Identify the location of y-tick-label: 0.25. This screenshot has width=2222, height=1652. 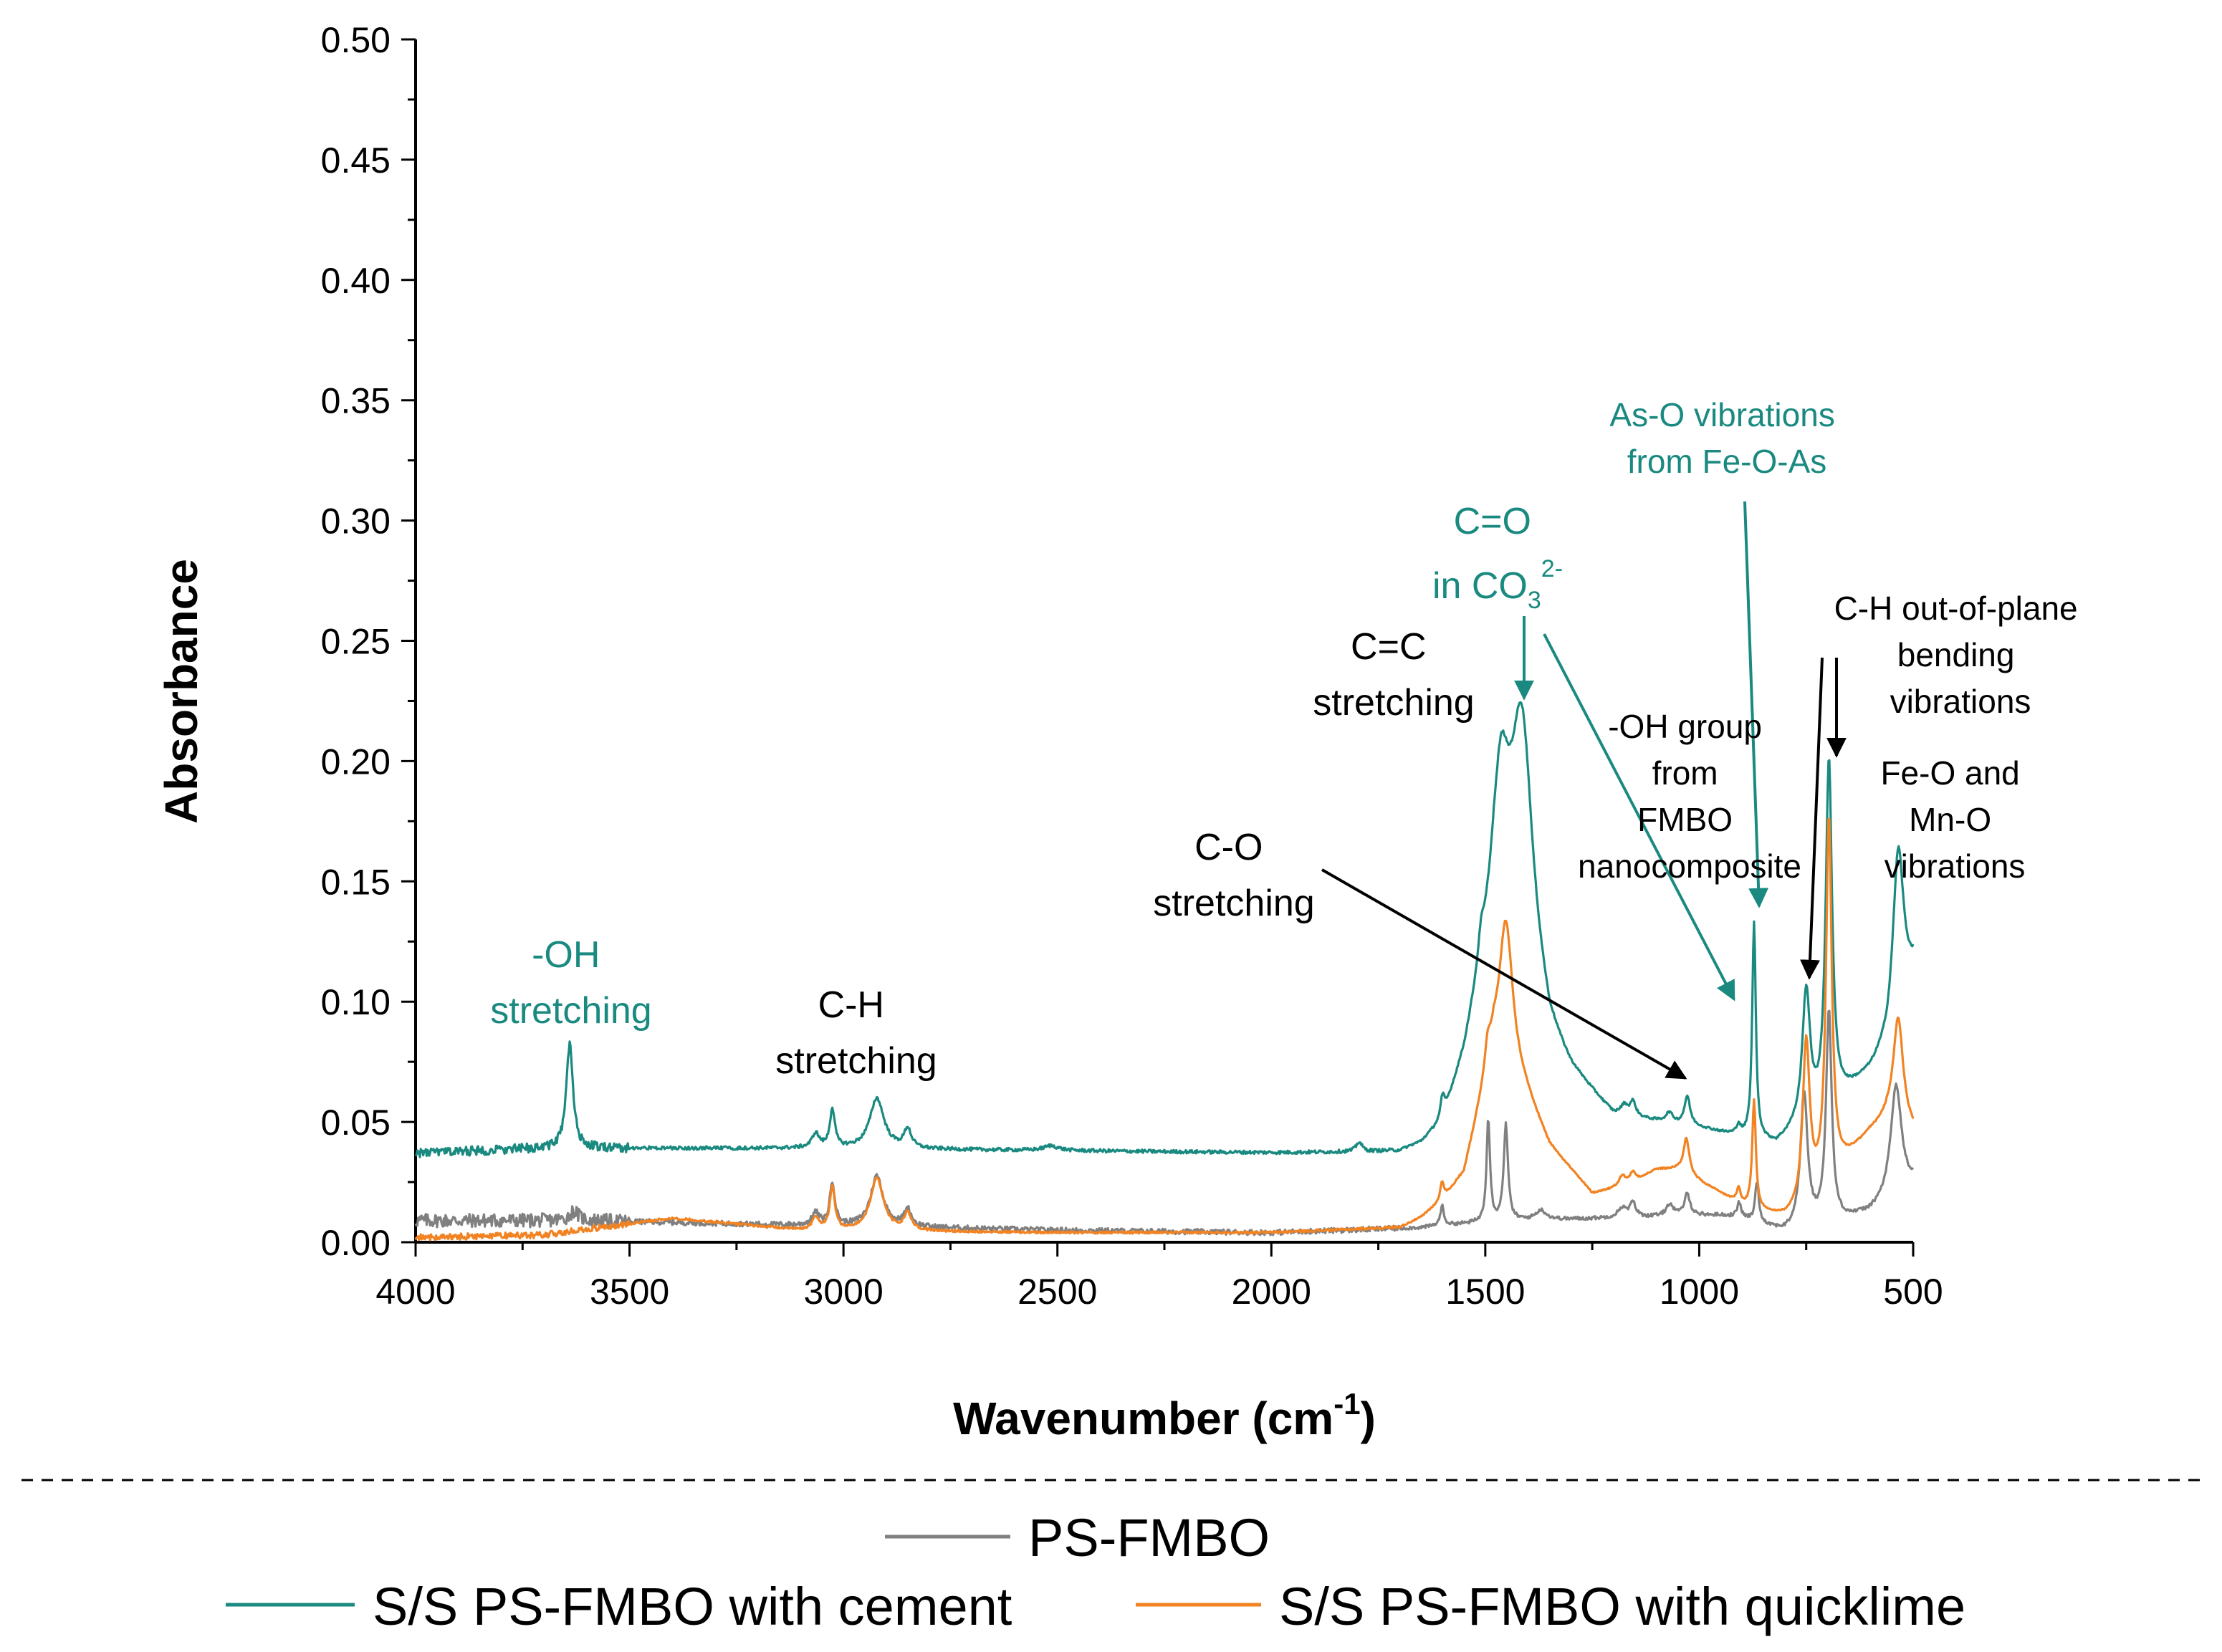
(356, 642).